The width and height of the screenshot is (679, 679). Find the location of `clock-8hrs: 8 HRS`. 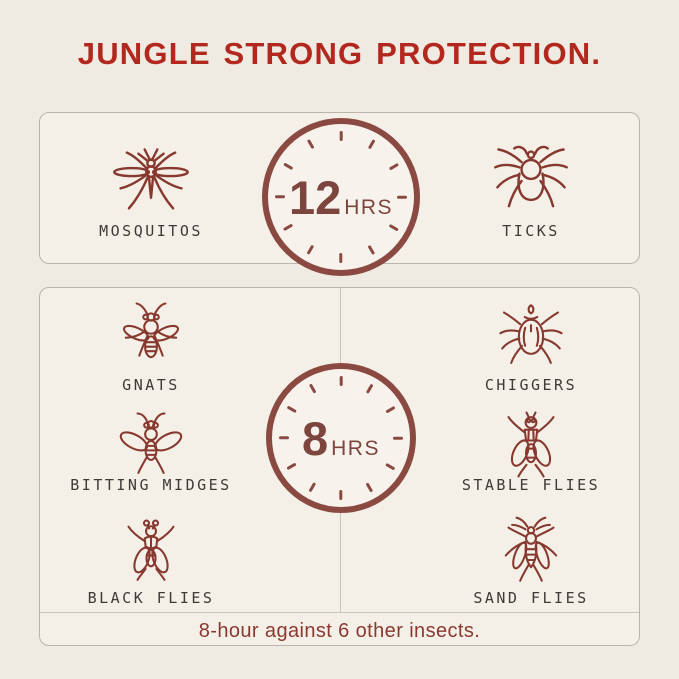

clock-8hrs: 8 HRS is located at coordinates (341, 438).